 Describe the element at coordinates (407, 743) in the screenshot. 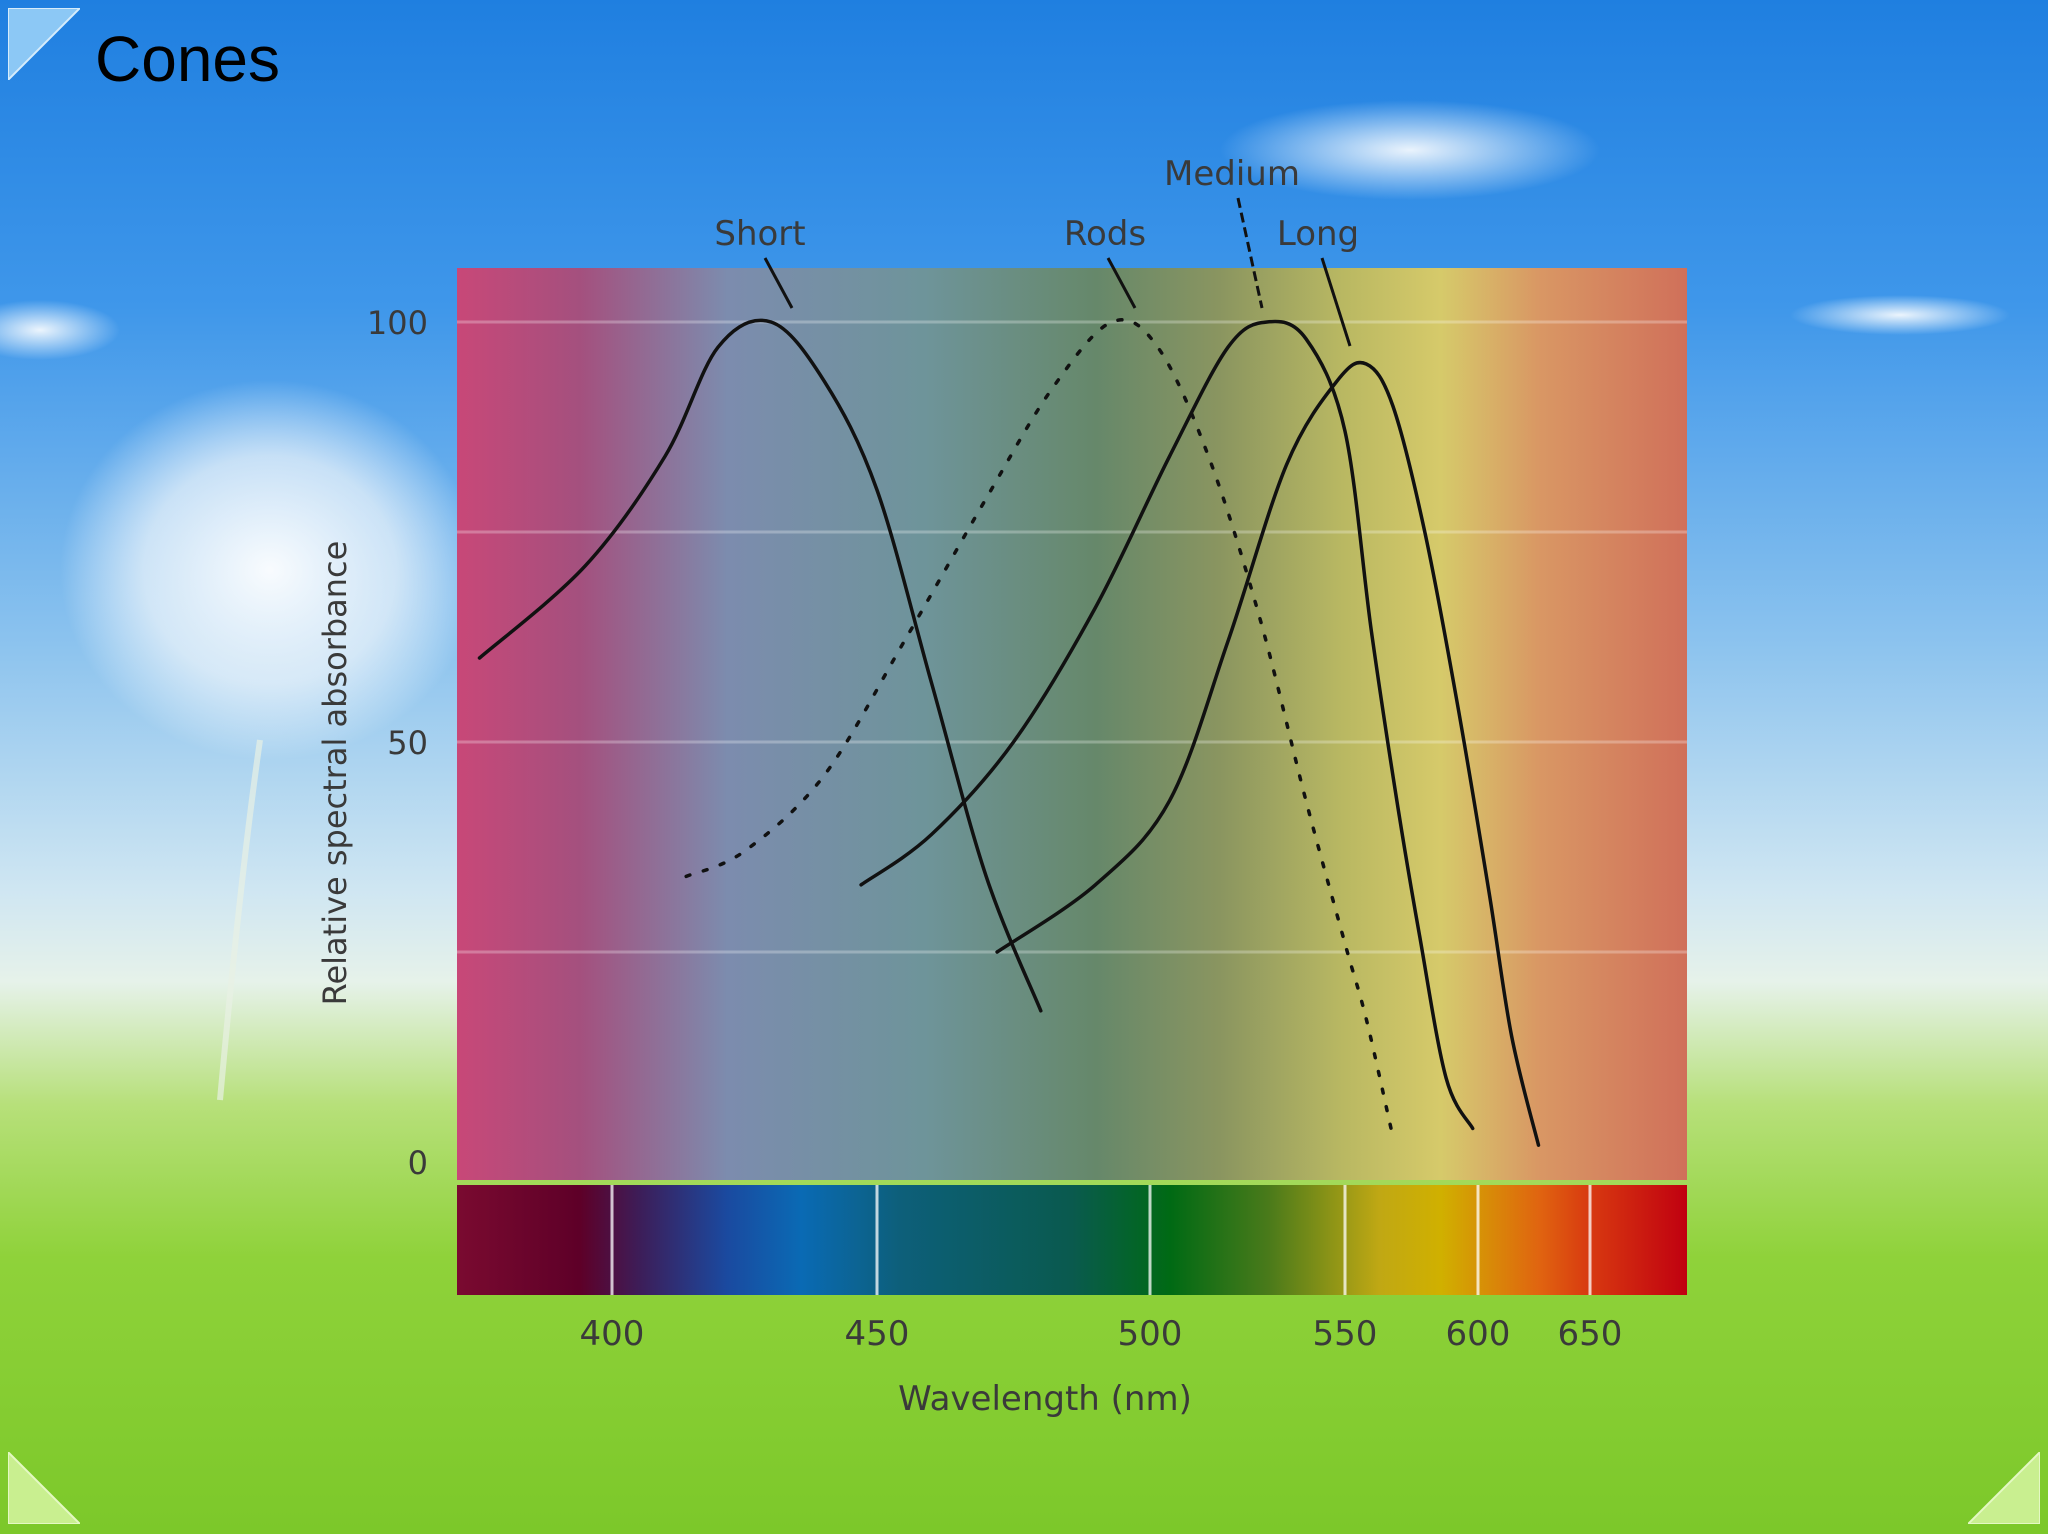

I see `y-tick-label: 50` at that location.